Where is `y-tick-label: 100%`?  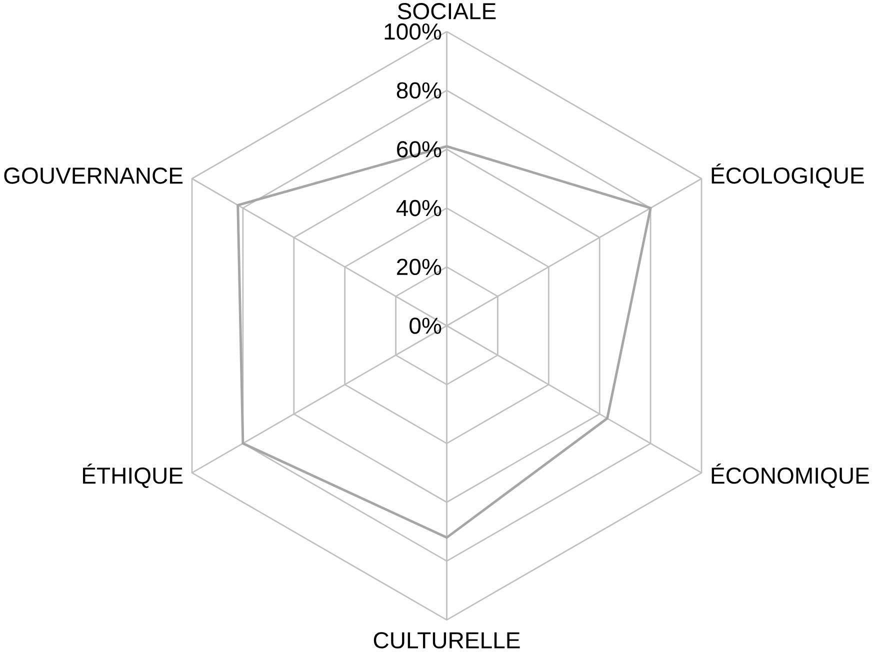 y-tick-label: 100% is located at coordinates (413, 32).